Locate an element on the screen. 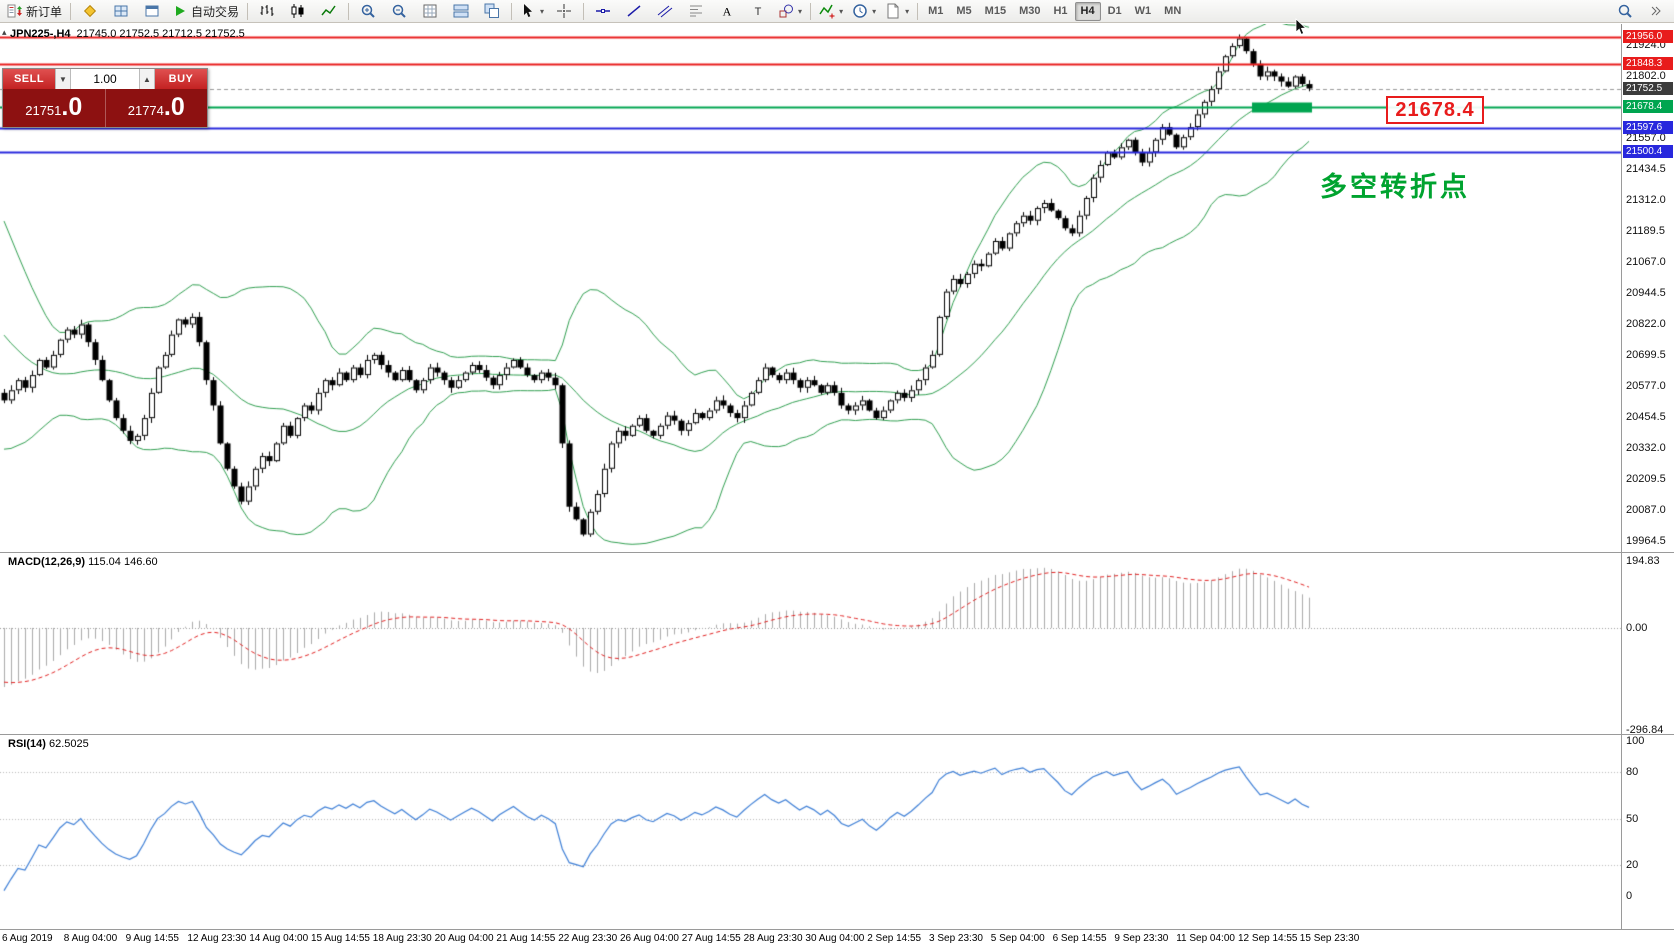 This screenshot has width=1674, height=947. trendline-icon is located at coordinates (634, 11).